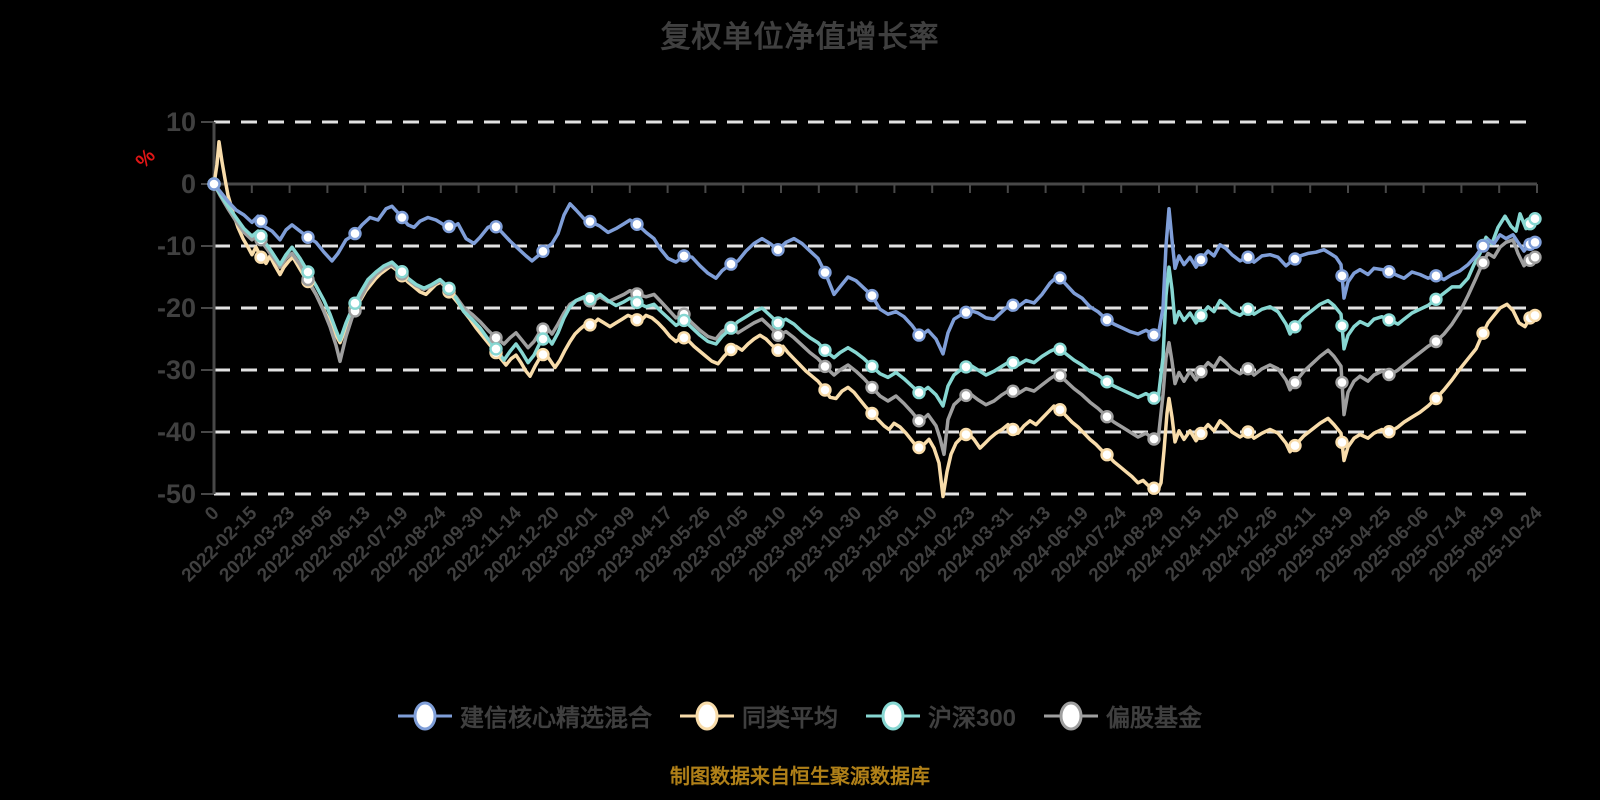 The image size is (1600, 800). Describe the element at coordinates (188, 184) in the screenshot. I see `y-axis-label: 0` at that location.